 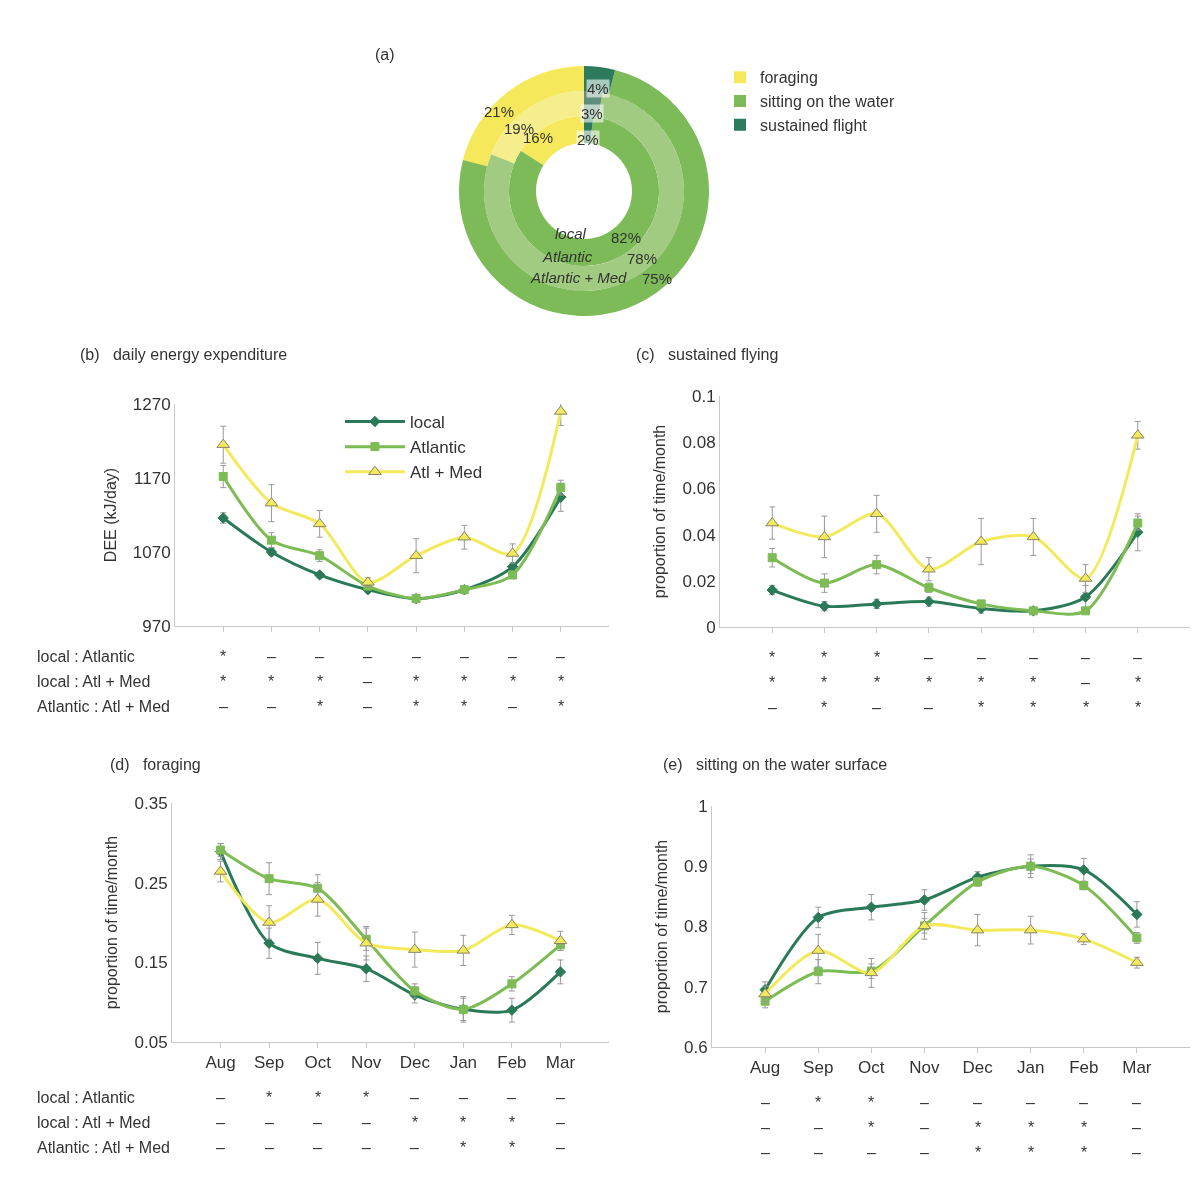 I want to click on y-tick-label: 0.08, so click(x=699, y=443).